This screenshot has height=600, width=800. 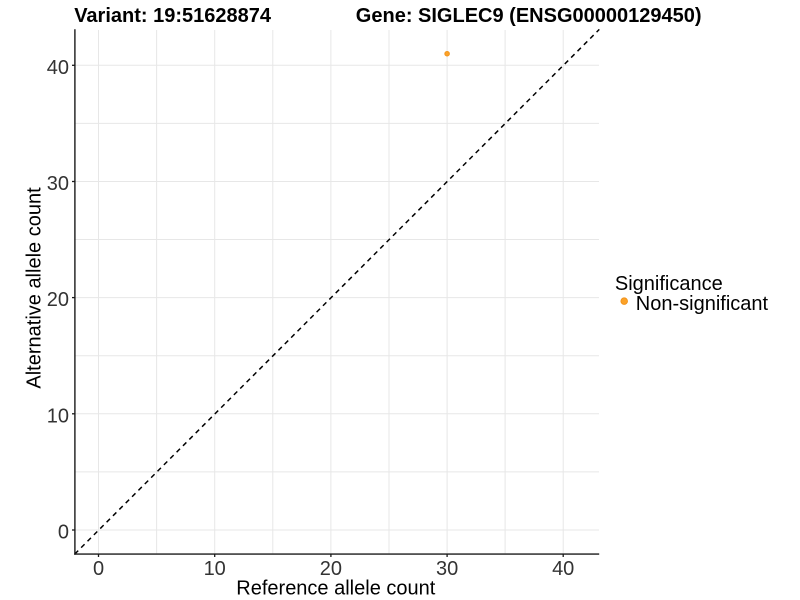 What do you see at coordinates (335, 588) in the screenshot?
I see `svg-text: Reference allele count` at bounding box center [335, 588].